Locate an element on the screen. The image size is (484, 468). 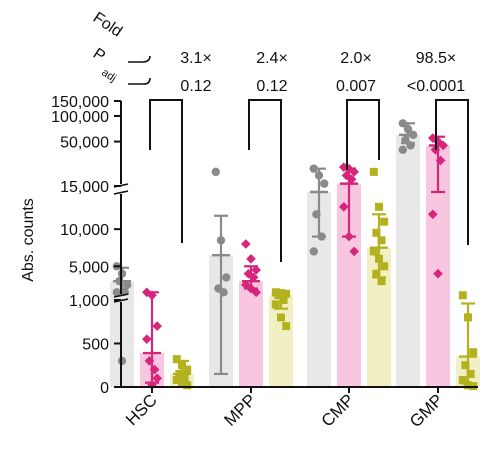
comparison-bracket-cmp is located at coordinates (363, 134).